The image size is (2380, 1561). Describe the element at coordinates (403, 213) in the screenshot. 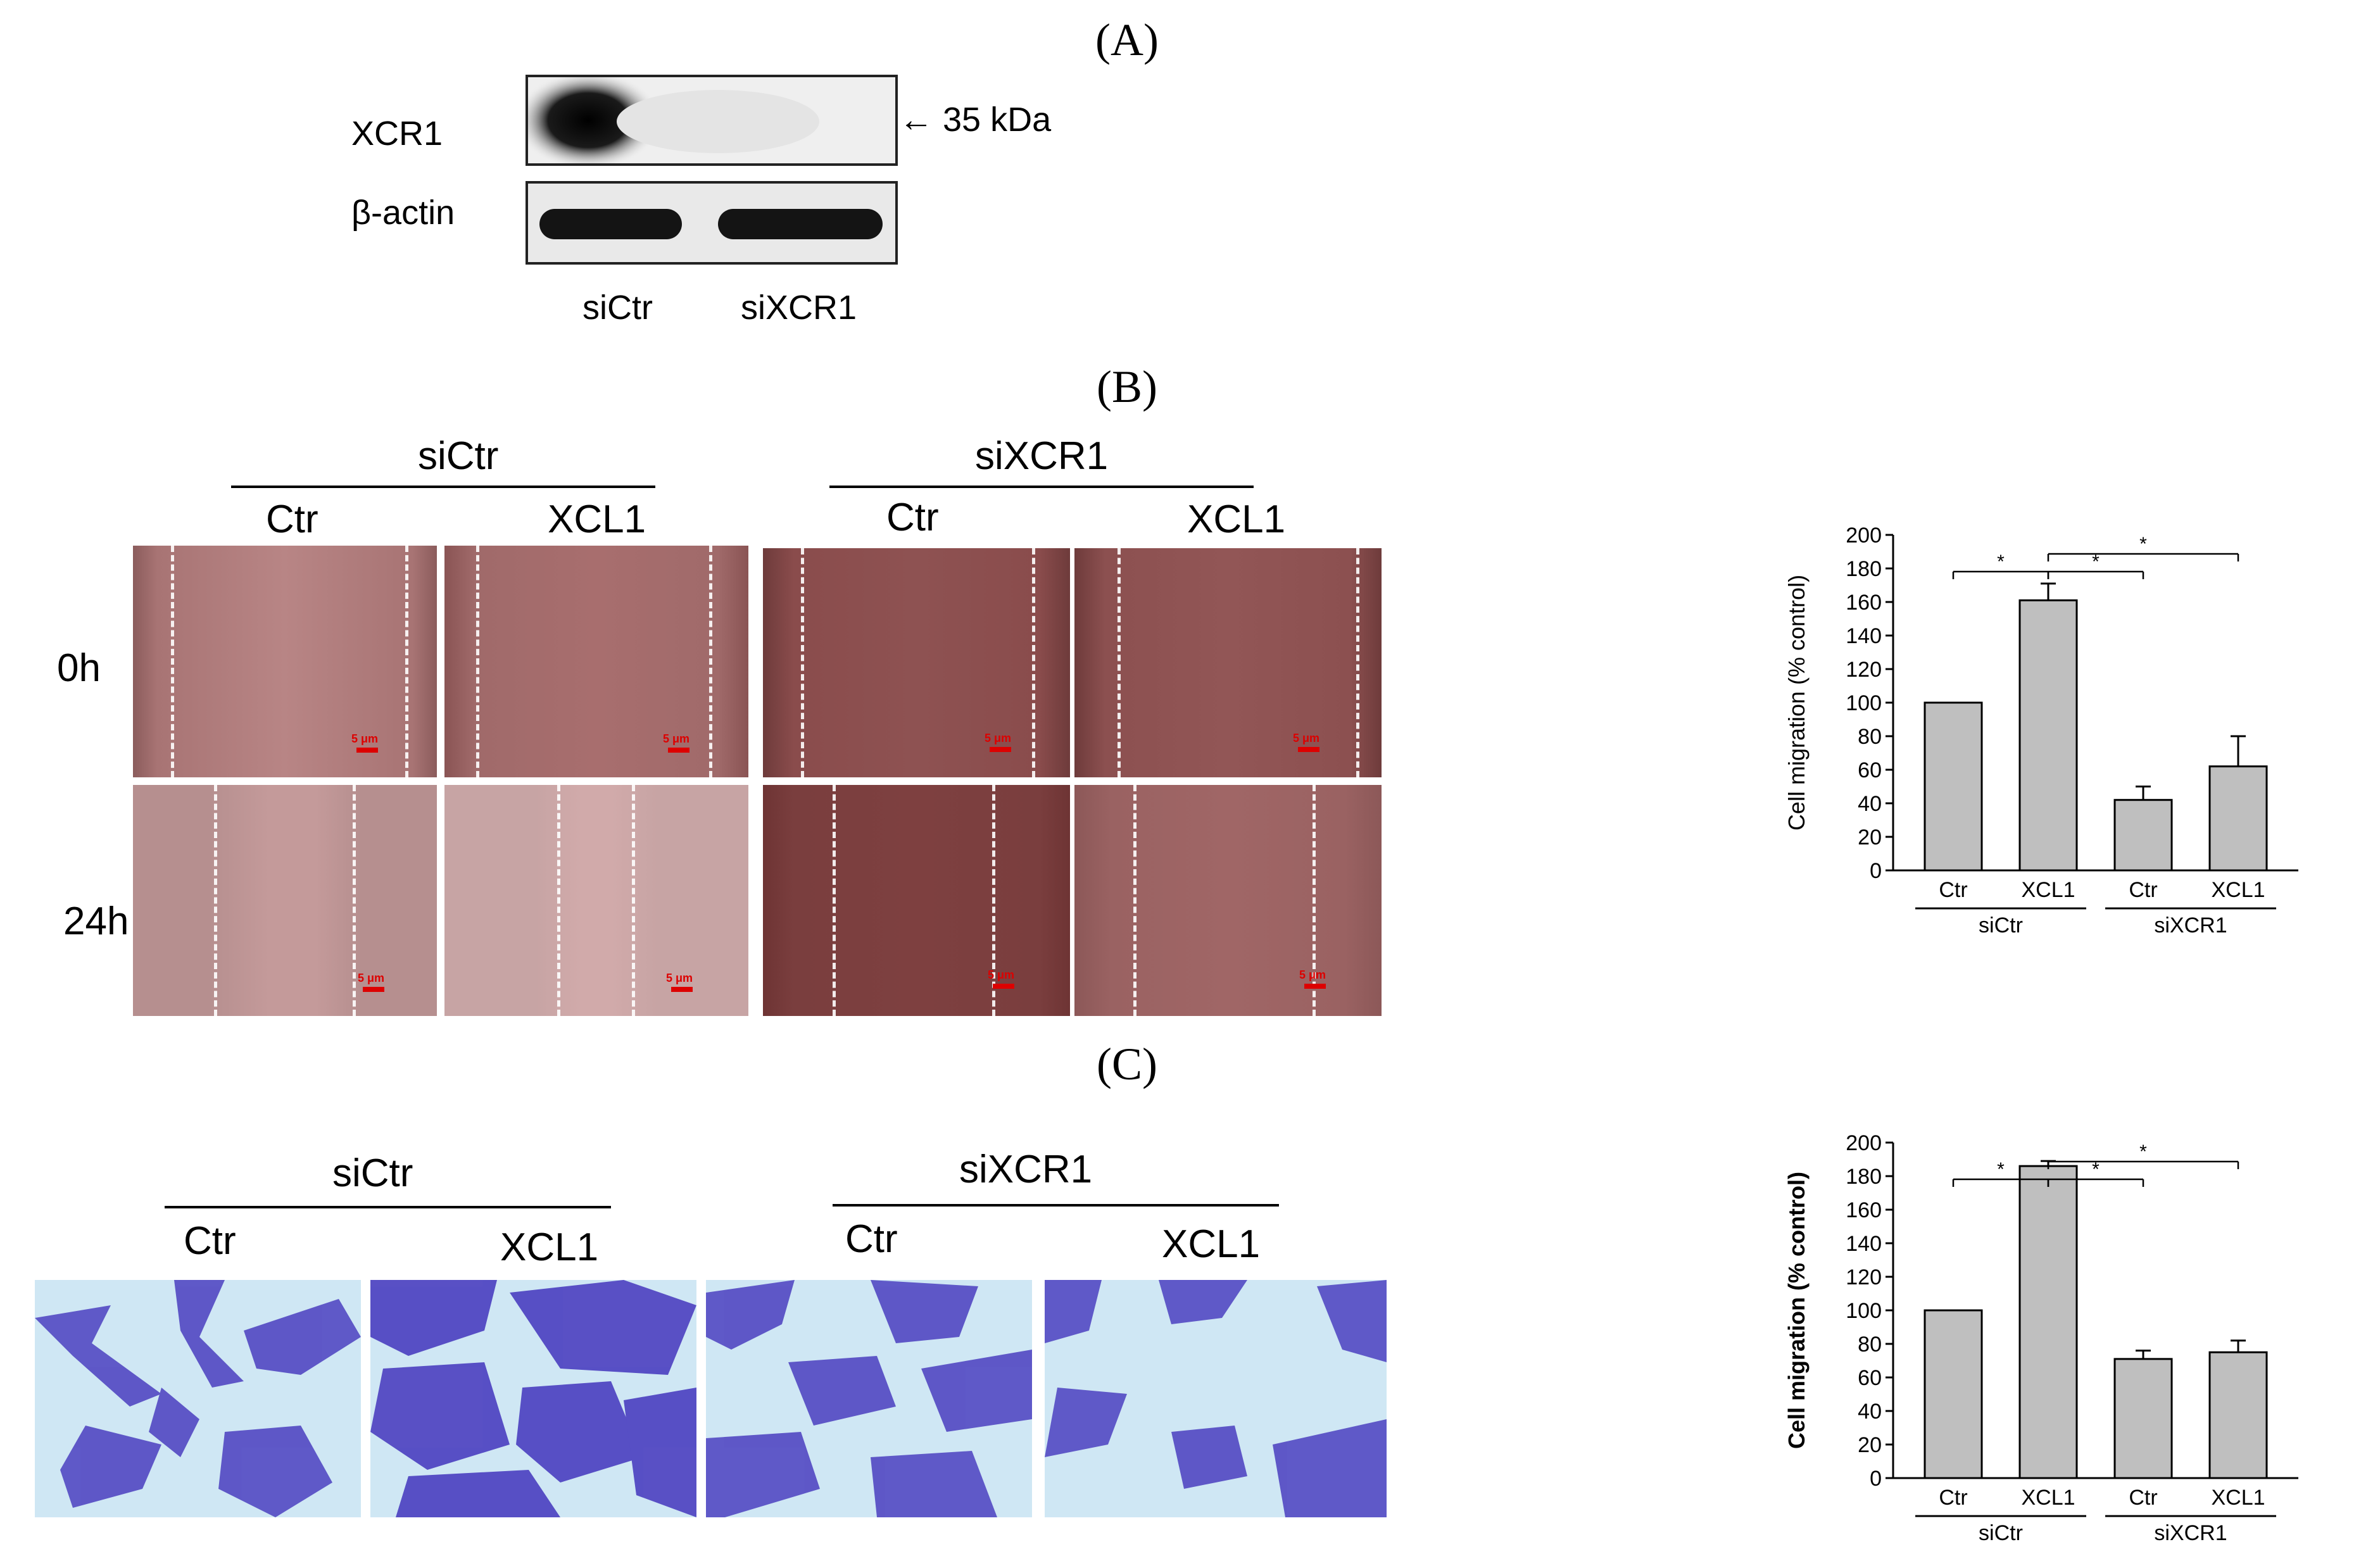

I see `blot-row-actin: β-actin` at that location.